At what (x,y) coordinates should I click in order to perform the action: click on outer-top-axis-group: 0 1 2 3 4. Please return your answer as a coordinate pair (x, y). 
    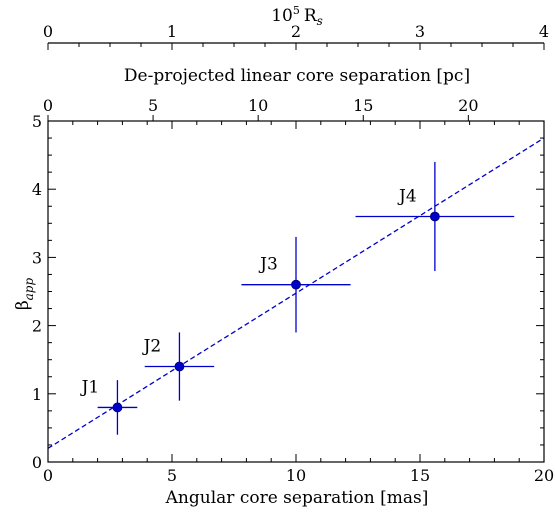
    Looking at the image, I should click on (296, 36).